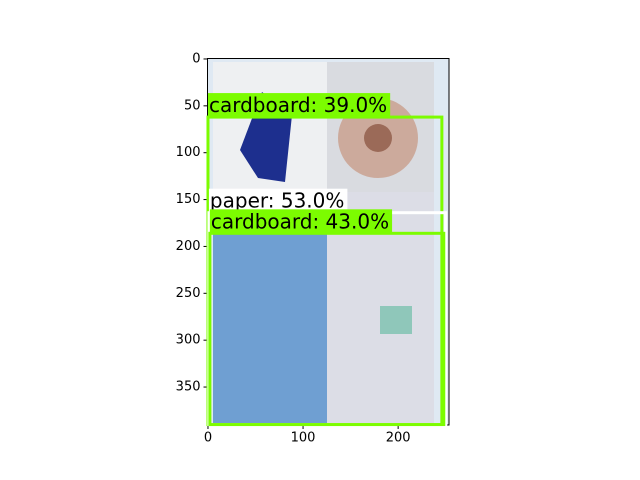  What do you see at coordinates (188, 246) in the screenshot?
I see `y-tick-label: 200` at bounding box center [188, 246].